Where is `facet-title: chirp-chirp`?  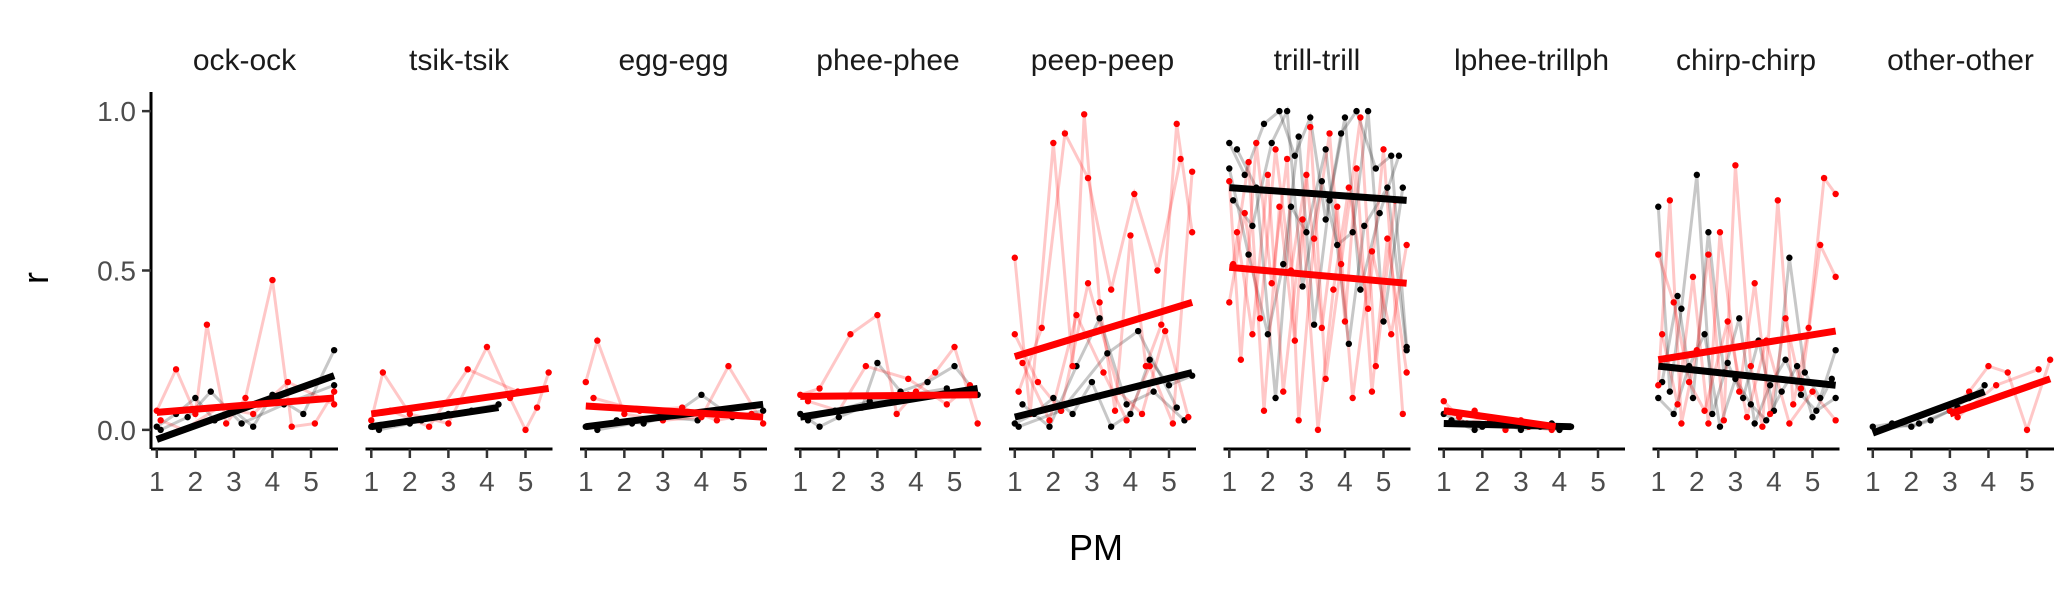
facet-title: chirp-chirp is located at coordinates (1746, 60).